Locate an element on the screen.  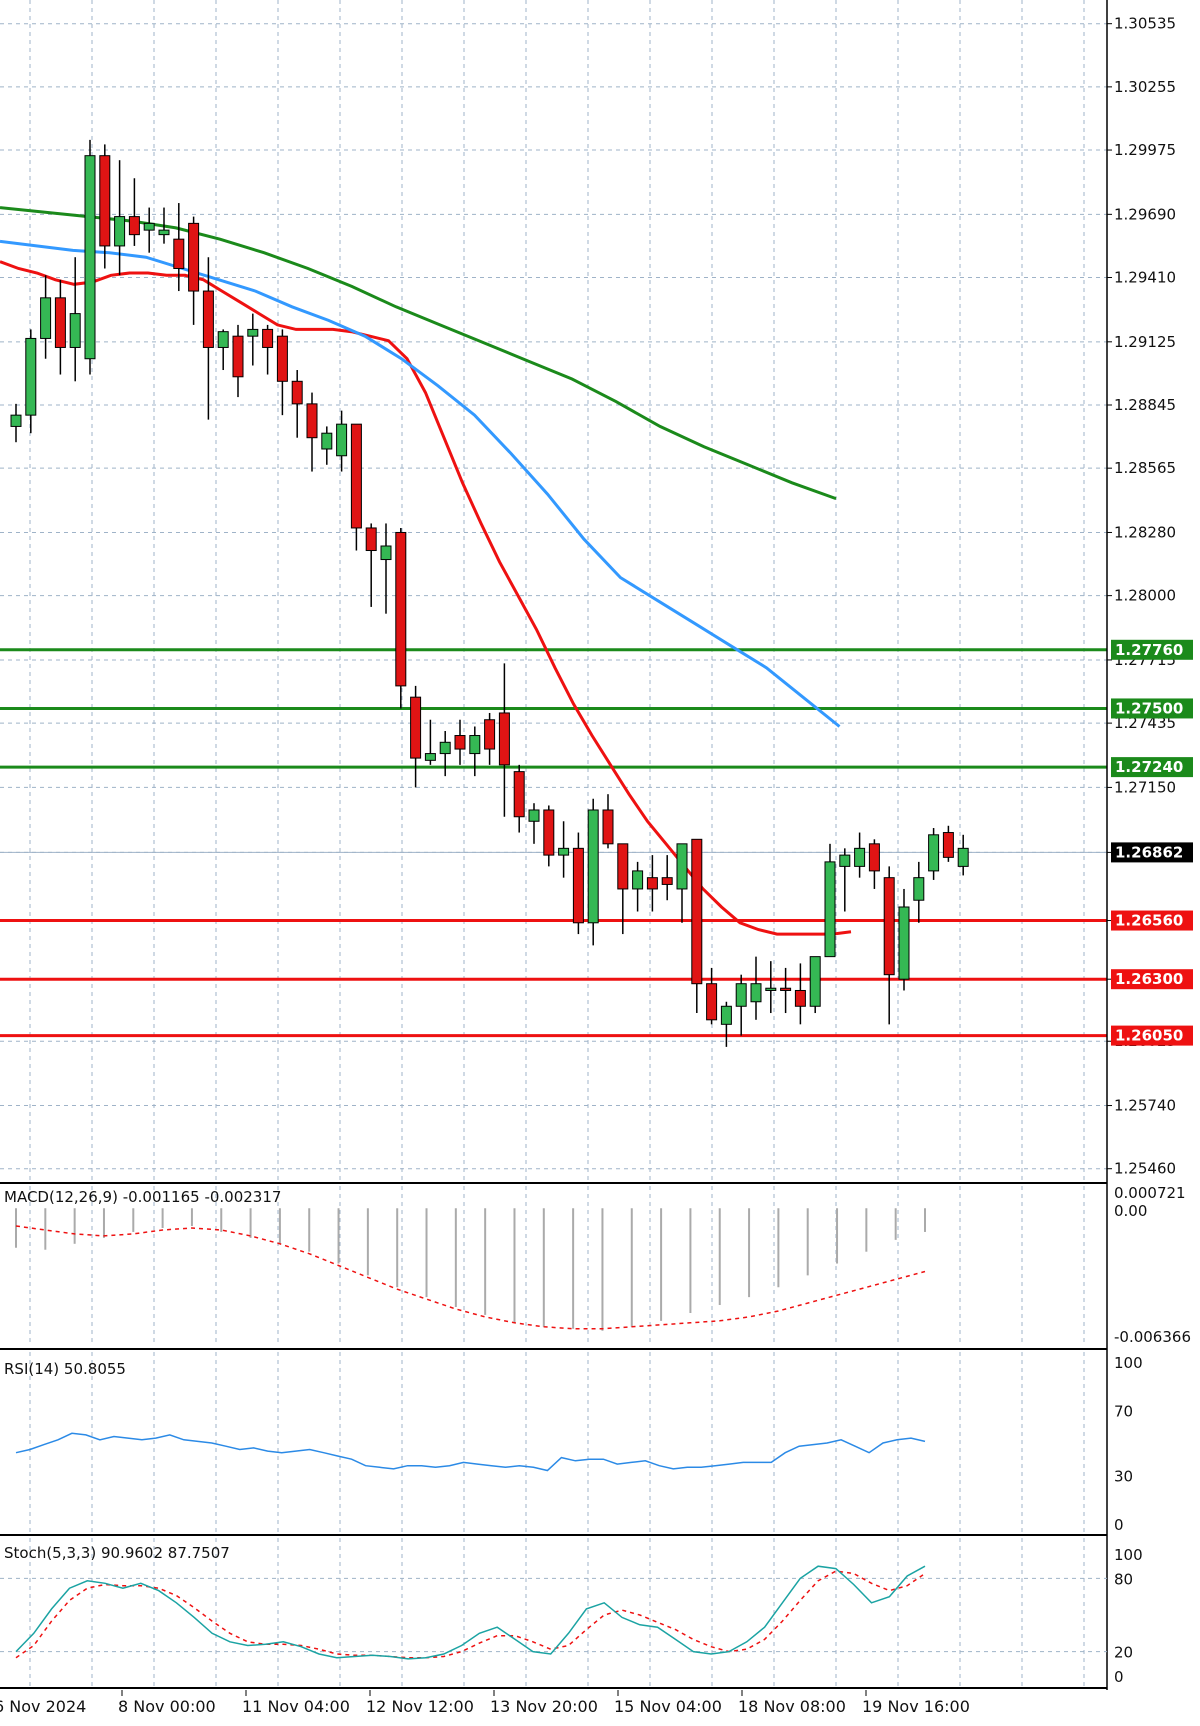
price-tag-label: 1.26560 is located at coordinates (1149, 921).